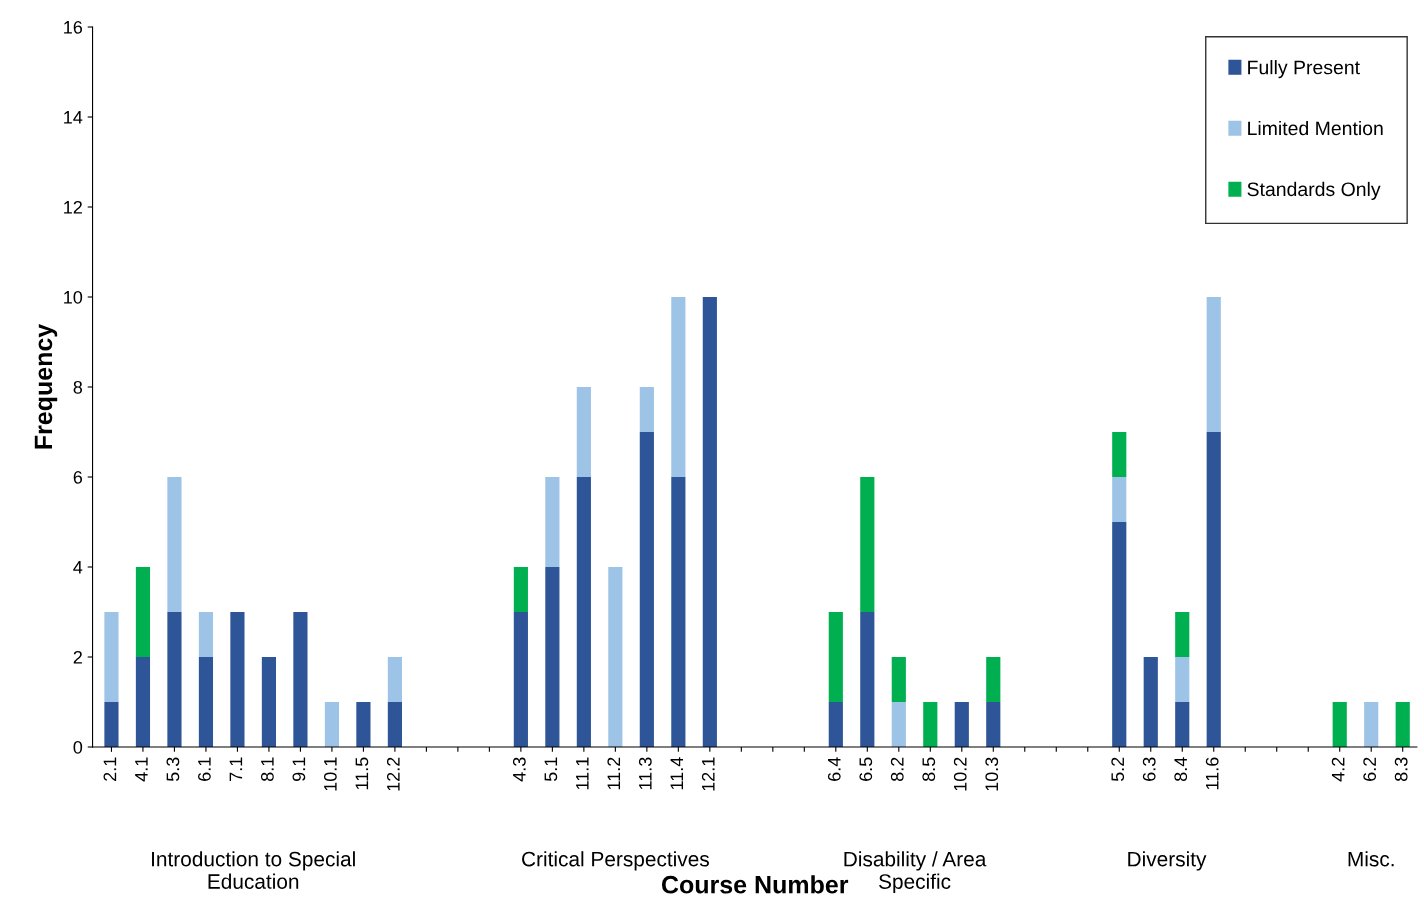  Describe the element at coordinates (1314, 190) in the screenshot. I see `legend-label: Standards Only` at that location.